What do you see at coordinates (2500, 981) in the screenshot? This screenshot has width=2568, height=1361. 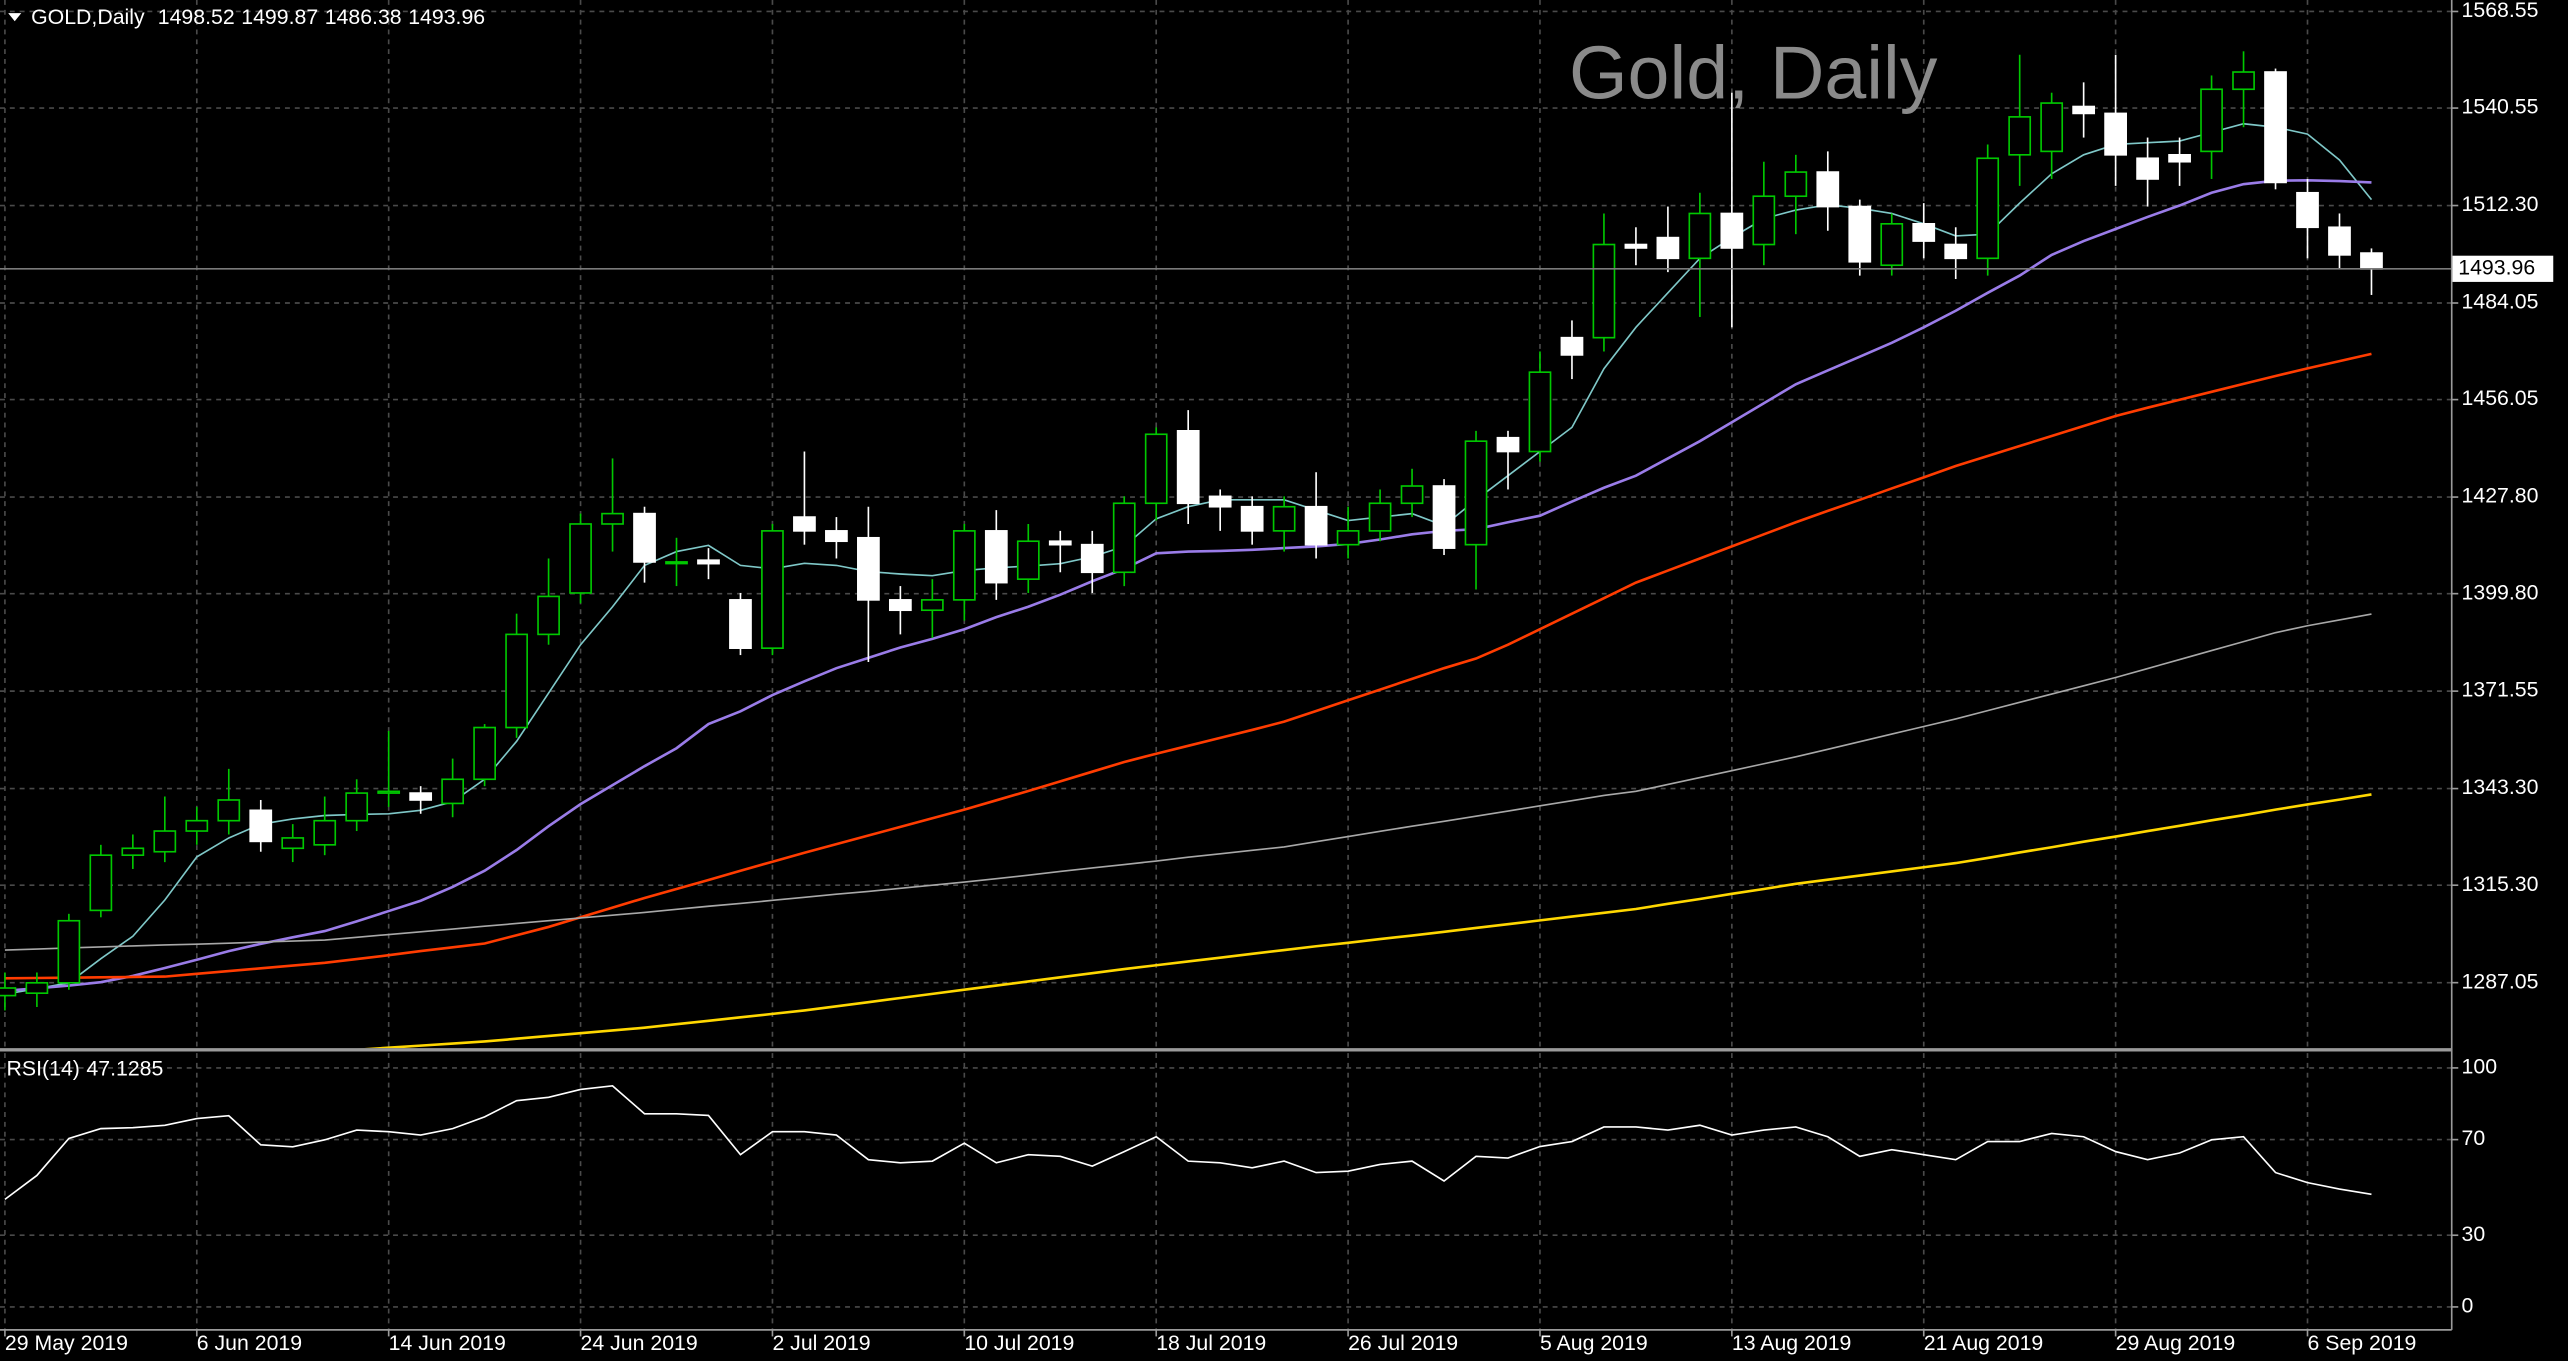 I see `y-tick-label: 1287.05` at bounding box center [2500, 981].